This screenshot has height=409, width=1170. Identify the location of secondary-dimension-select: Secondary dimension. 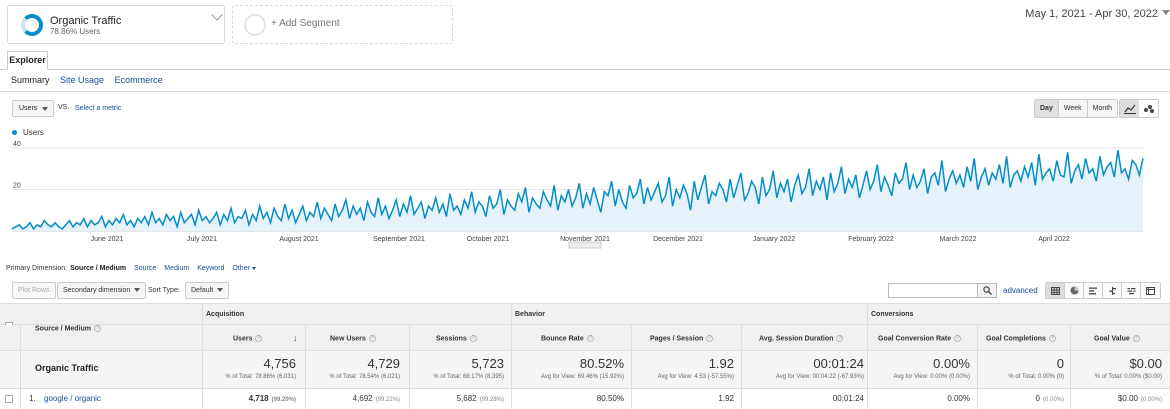
(102, 290).